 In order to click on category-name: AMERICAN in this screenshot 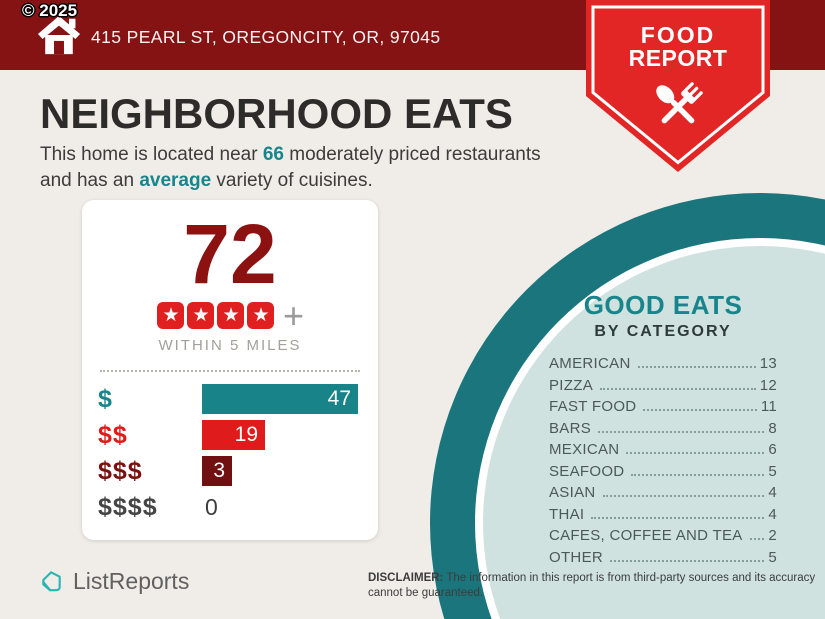, I will do `click(590, 363)`.